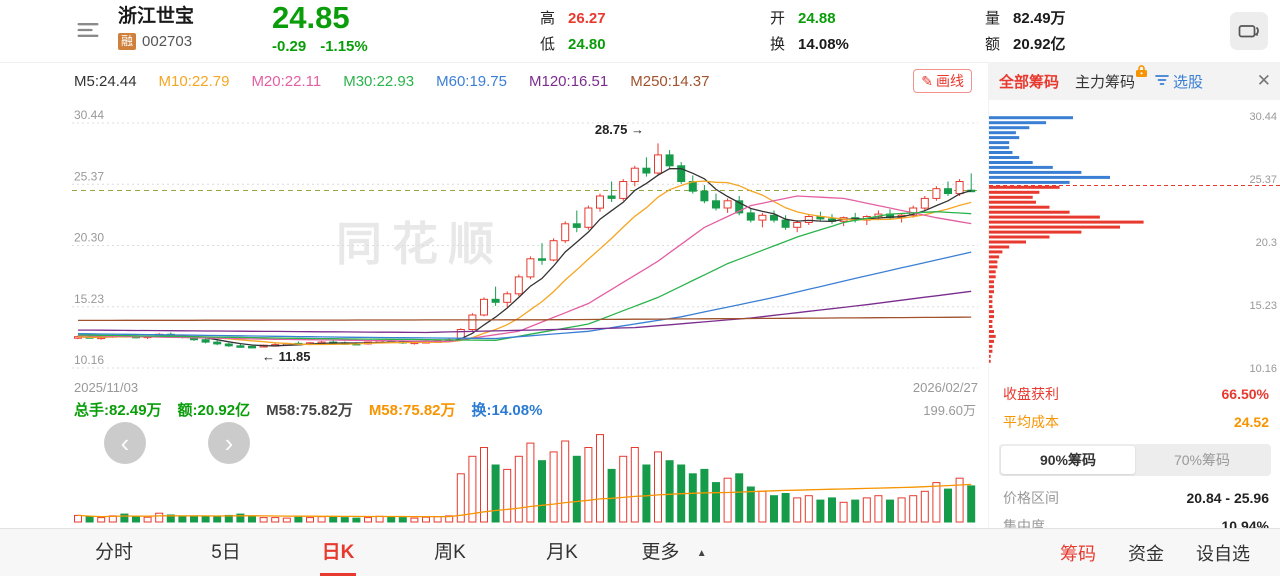 This screenshot has height=577, width=1280. Describe the element at coordinates (587, 44) in the screenshot. I see `low-value: 24.80` at that location.